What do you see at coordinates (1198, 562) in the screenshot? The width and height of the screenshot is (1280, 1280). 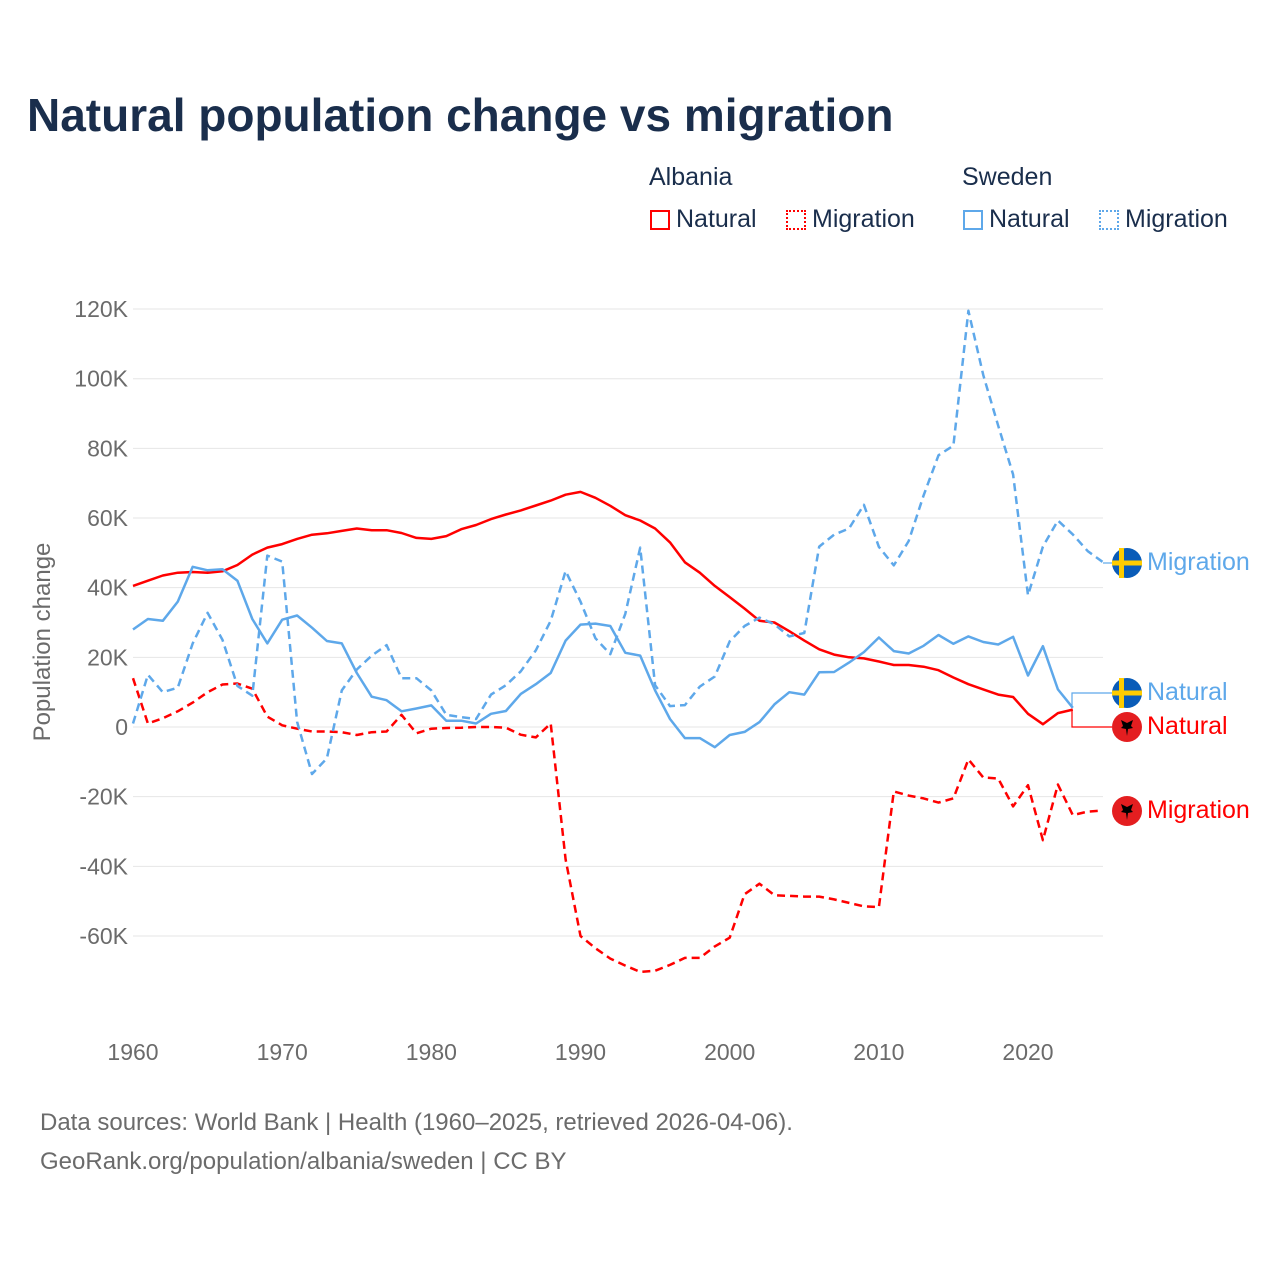 I see `end-label-sweden-migration: Migration` at bounding box center [1198, 562].